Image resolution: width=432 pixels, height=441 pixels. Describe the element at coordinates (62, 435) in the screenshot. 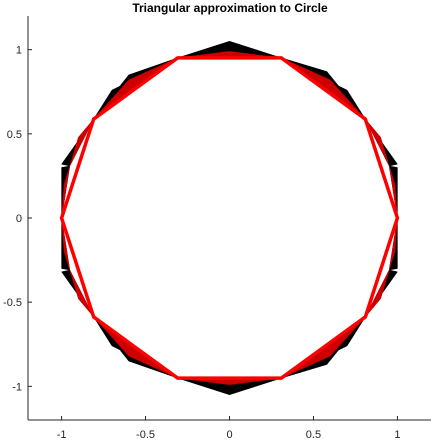

I see `x-tick-label: -1` at that location.